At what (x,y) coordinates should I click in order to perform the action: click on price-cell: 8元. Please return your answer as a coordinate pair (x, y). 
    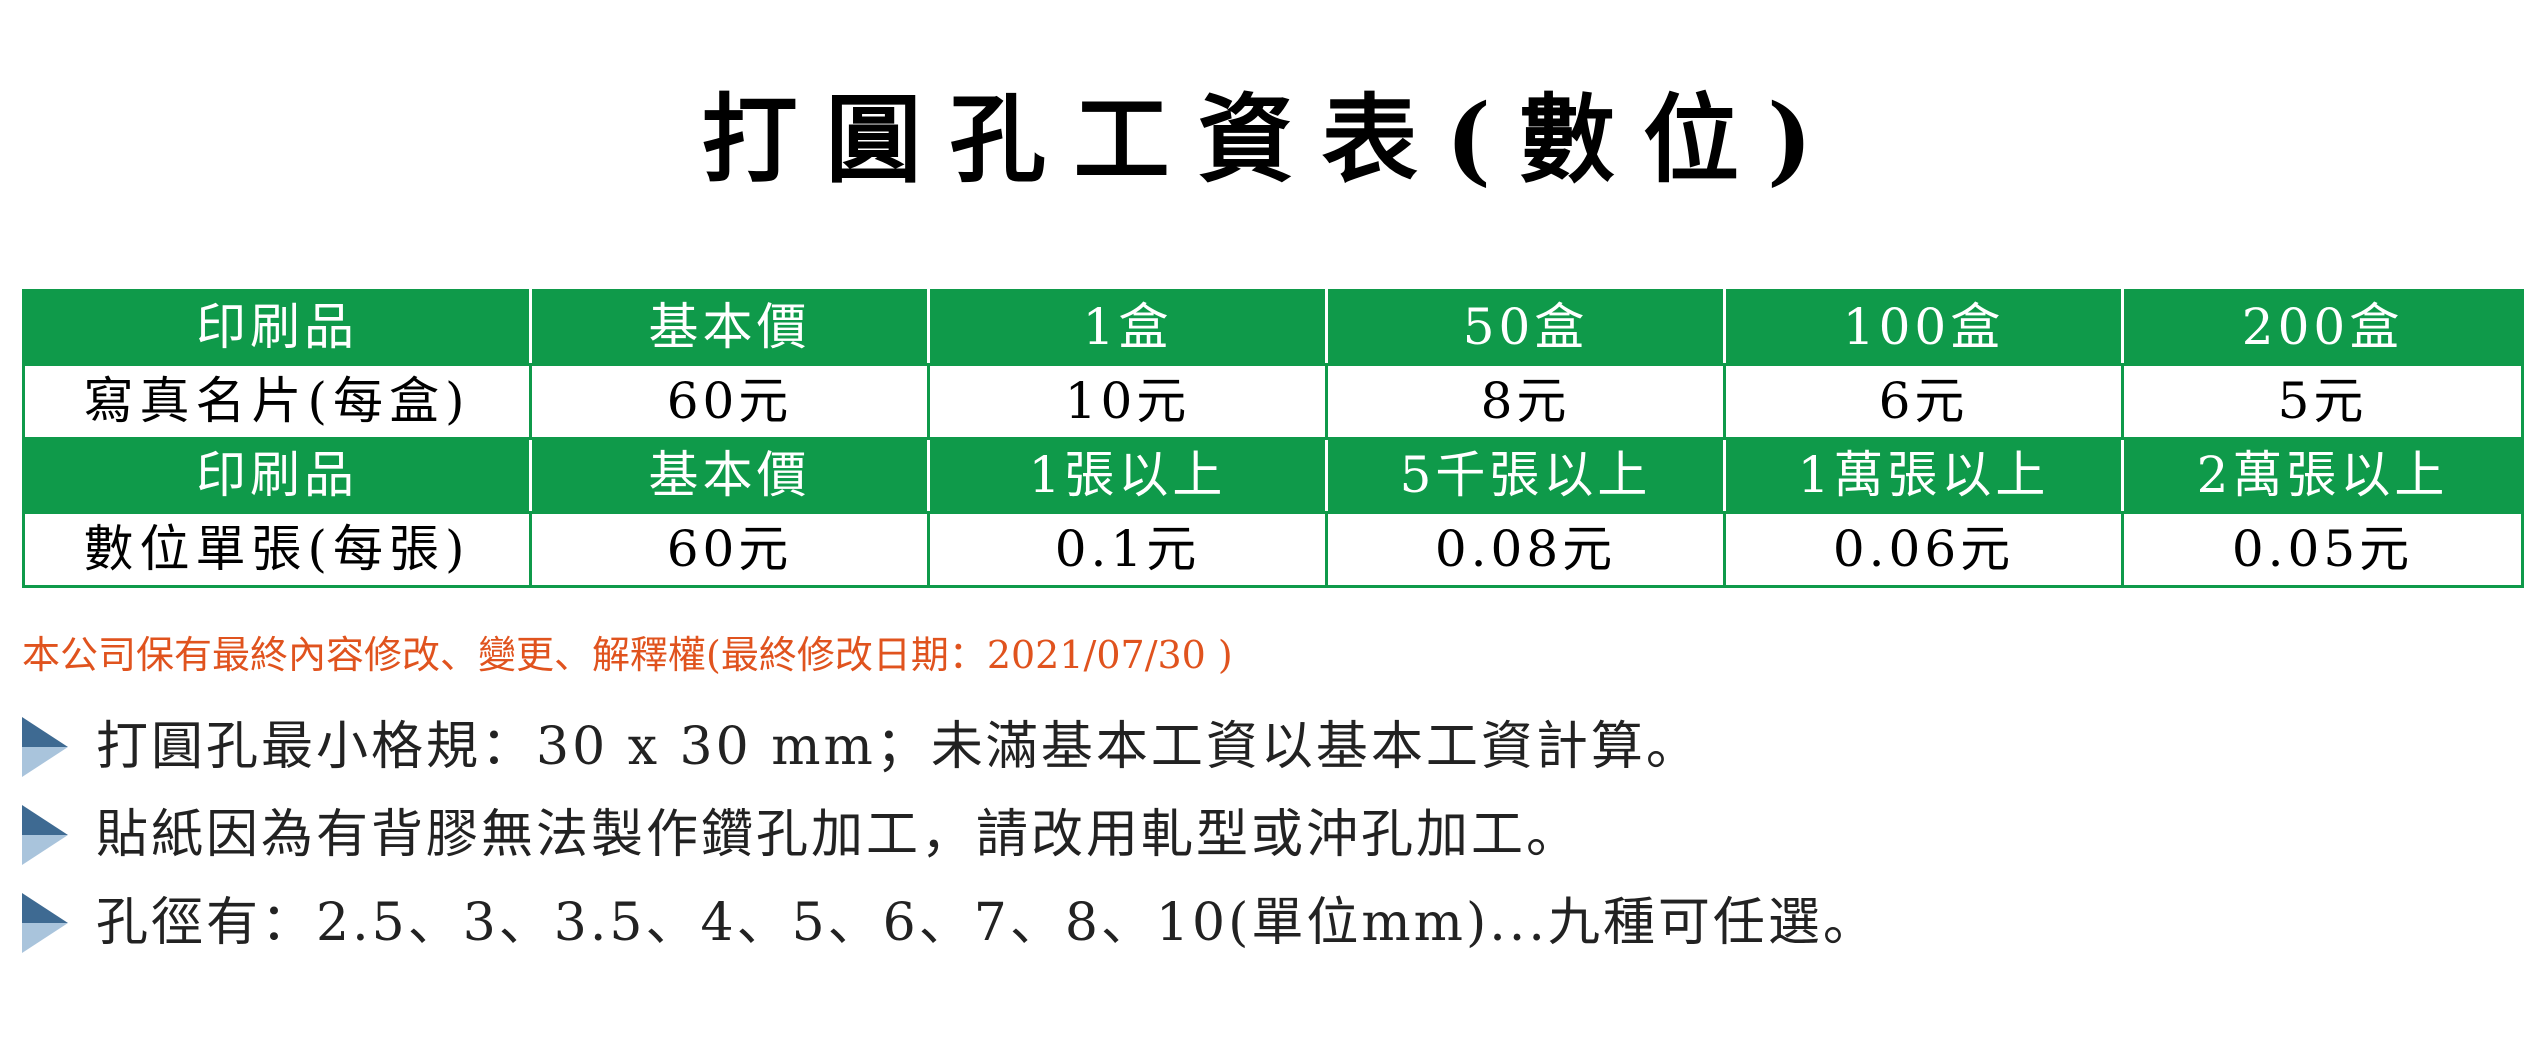
    Looking at the image, I should click on (1525, 401).